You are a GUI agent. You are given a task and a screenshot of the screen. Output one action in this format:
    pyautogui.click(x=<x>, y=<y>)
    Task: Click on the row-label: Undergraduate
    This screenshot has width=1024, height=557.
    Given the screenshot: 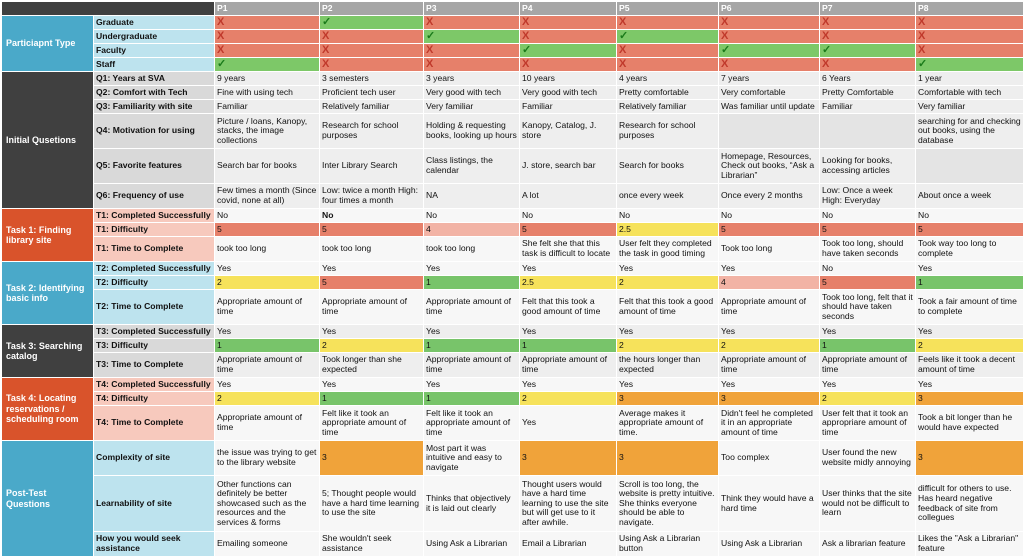 What is the action you would take?
    pyautogui.click(x=154, y=36)
    